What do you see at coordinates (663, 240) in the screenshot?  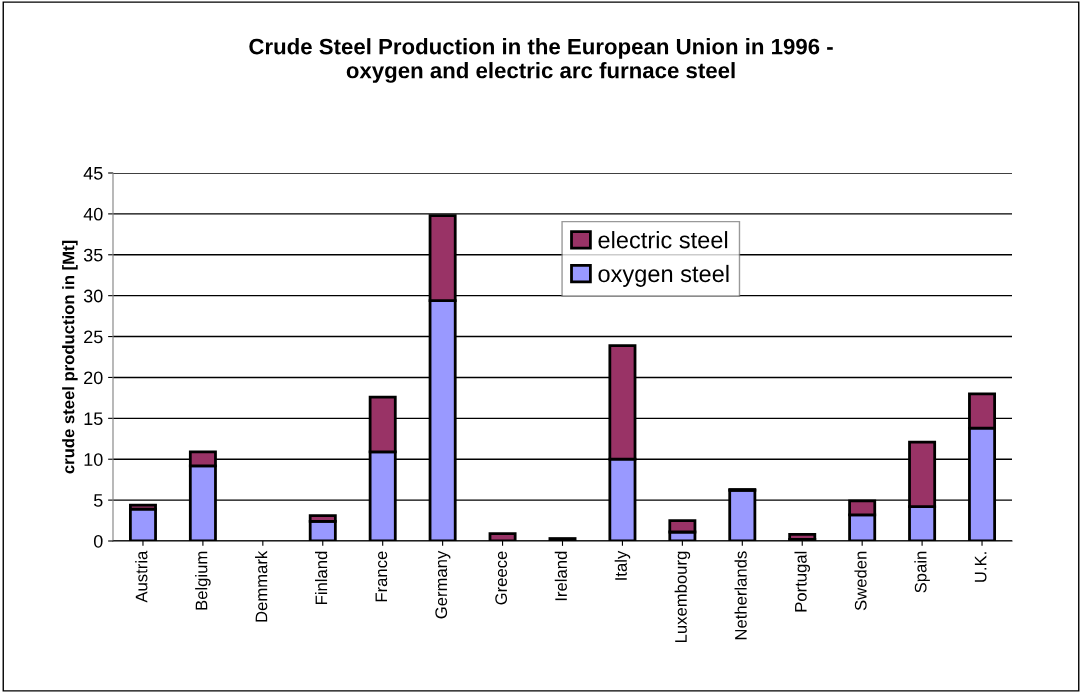 I see `legend-label: electric steel` at bounding box center [663, 240].